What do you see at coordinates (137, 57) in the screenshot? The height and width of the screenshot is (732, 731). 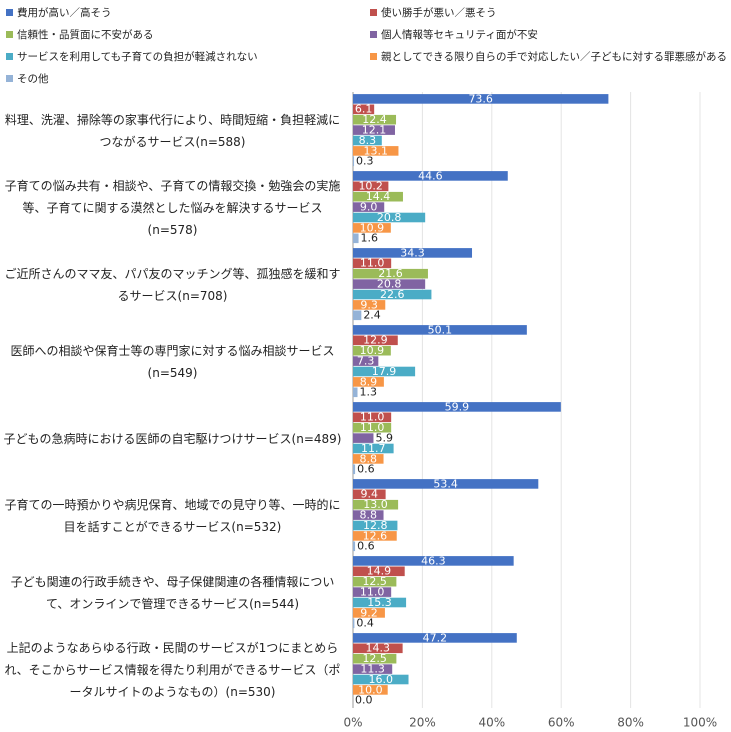 I see `legend-label: サービスを利用しても子育ての負担が軽減されない` at bounding box center [137, 57].